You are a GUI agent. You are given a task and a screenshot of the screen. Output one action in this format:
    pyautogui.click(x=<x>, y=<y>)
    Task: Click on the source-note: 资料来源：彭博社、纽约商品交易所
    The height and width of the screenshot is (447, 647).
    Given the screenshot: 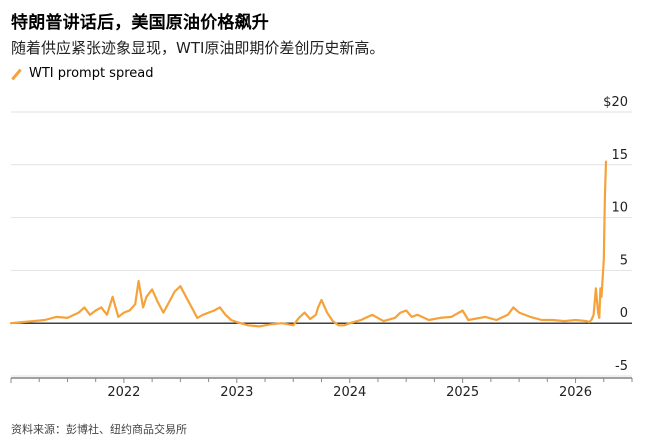 What is the action you would take?
    pyautogui.click(x=99, y=429)
    